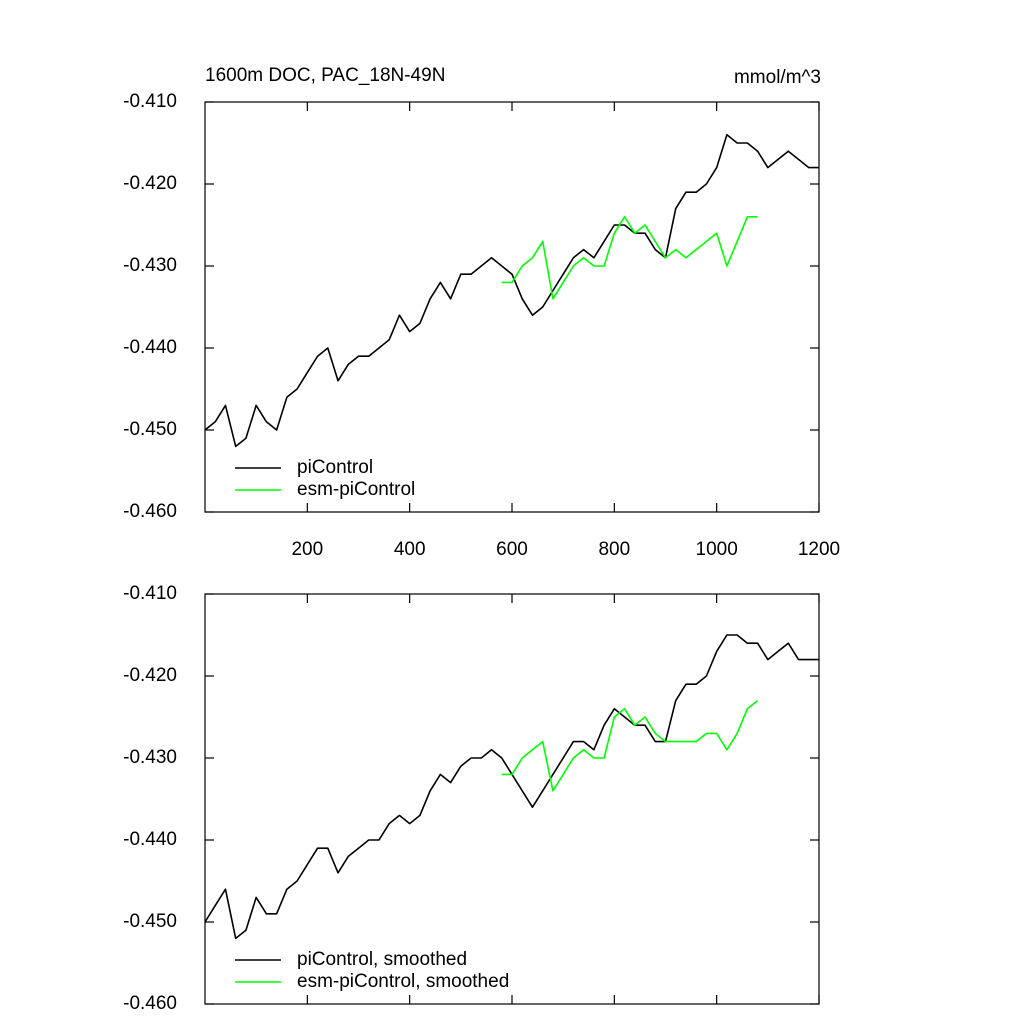 The width and height of the screenshot is (1024, 1024). What do you see at coordinates (614, 549) in the screenshot?
I see `x-tick-label: 800` at bounding box center [614, 549].